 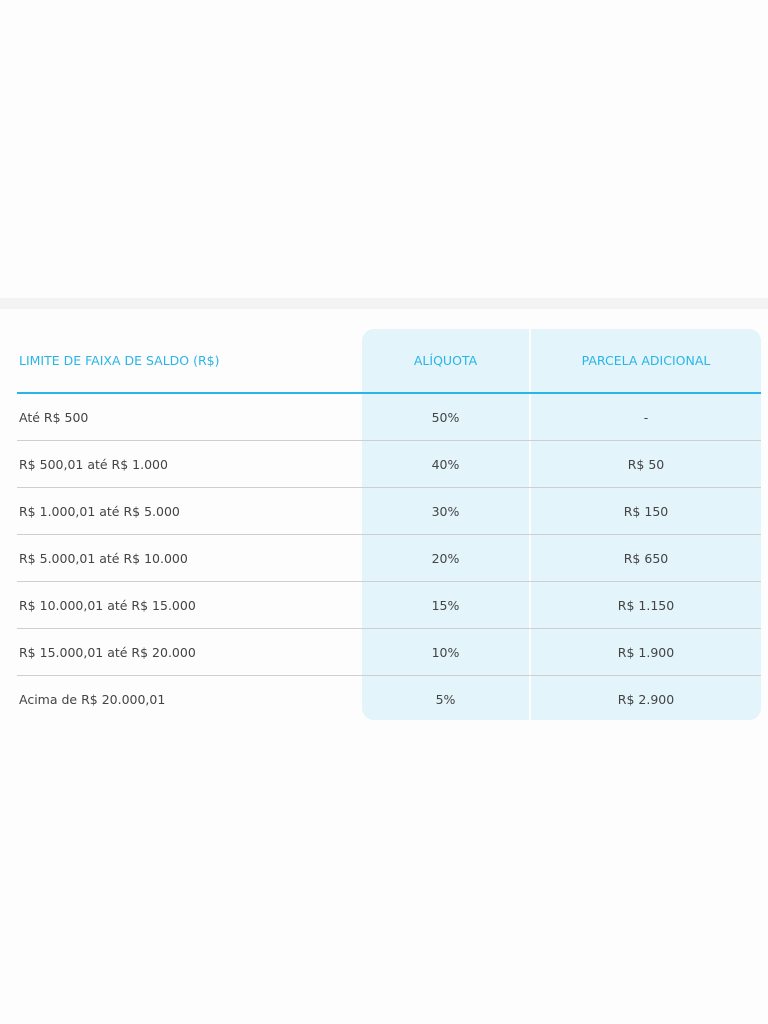 What do you see at coordinates (389, 652) in the screenshot?
I see `table-row: R$ 15.000,01 até R$ 20.000 10% R$ 1.900` at bounding box center [389, 652].